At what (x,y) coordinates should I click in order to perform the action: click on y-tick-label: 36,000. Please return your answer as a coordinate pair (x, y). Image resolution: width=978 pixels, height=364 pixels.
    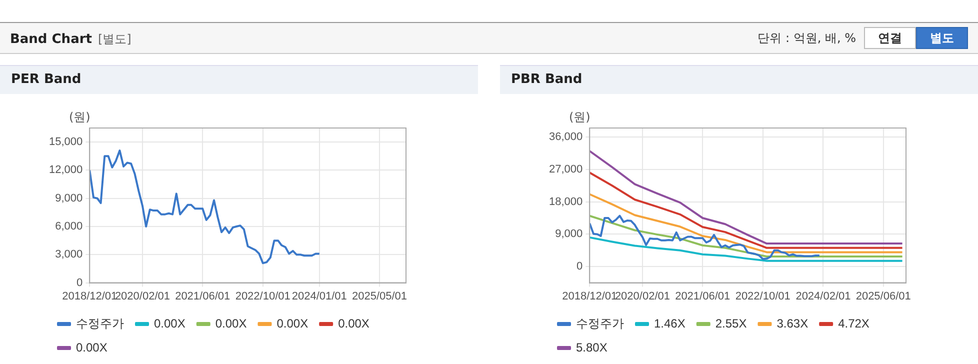
    Looking at the image, I should click on (565, 137).